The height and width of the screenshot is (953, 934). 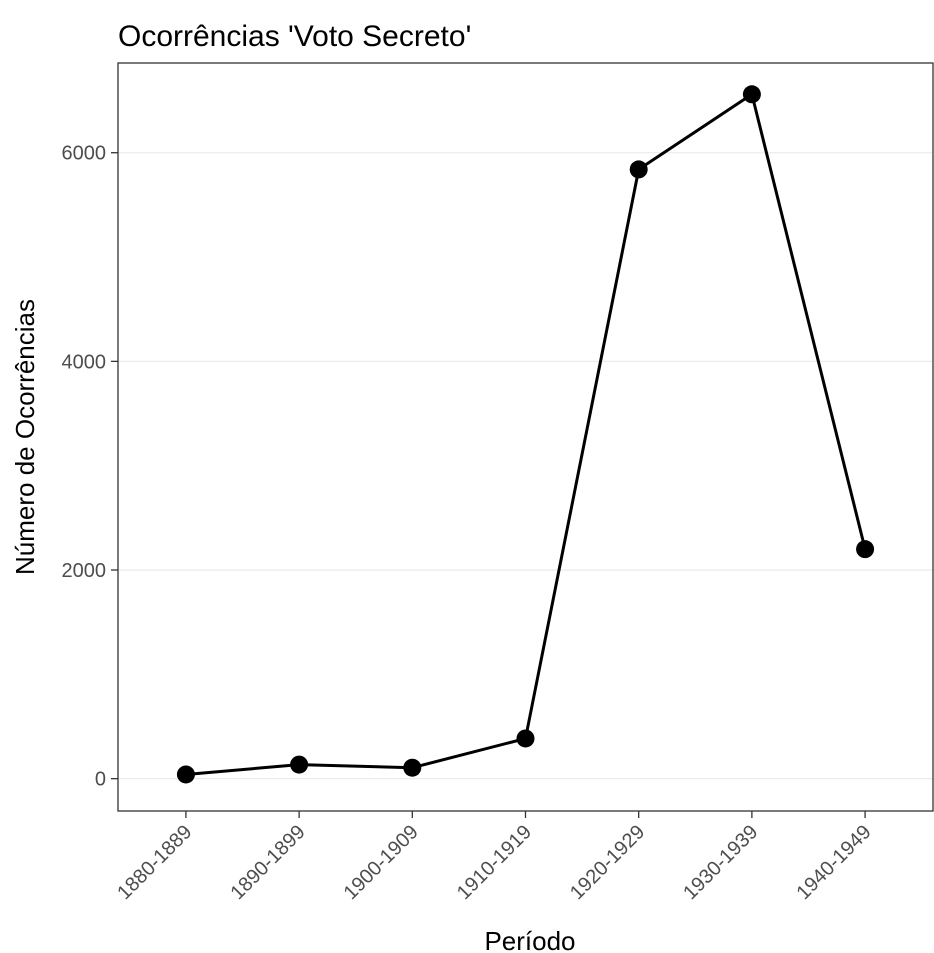 What do you see at coordinates (84, 362) in the screenshot?
I see `y-tick-label: 4000` at bounding box center [84, 362].